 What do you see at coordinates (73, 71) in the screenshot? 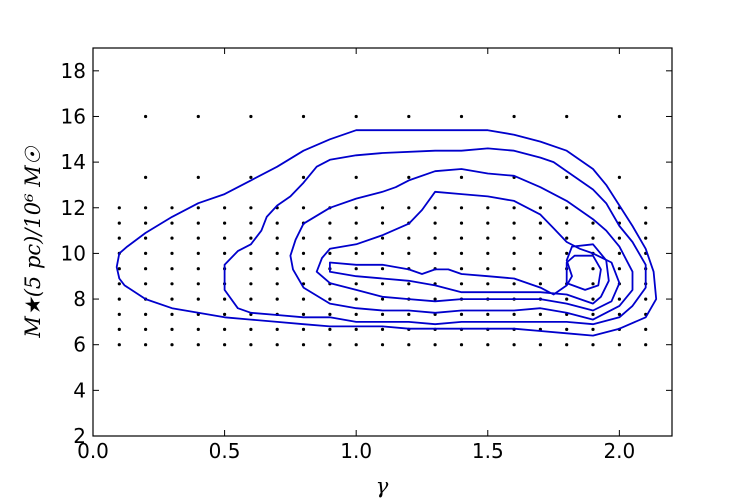
I see `y-tick-label: 18` at bounding box center [73, 71].